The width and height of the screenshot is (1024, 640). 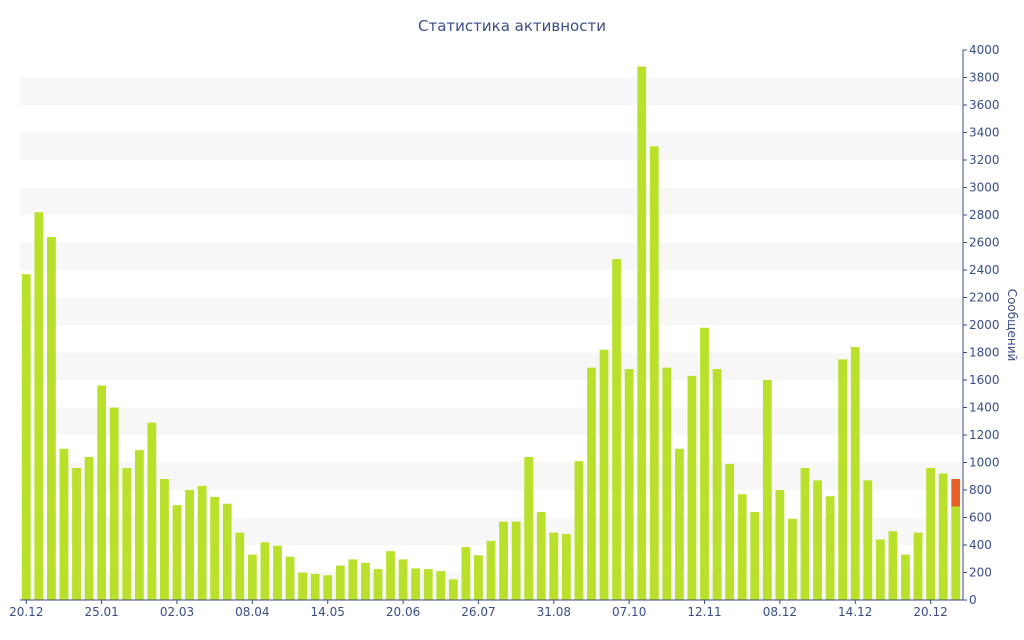 What do you see at coordinates (984, 325) in the screenshot?
I see `y-tick-label: 2000` at bounding box center [984, 325].